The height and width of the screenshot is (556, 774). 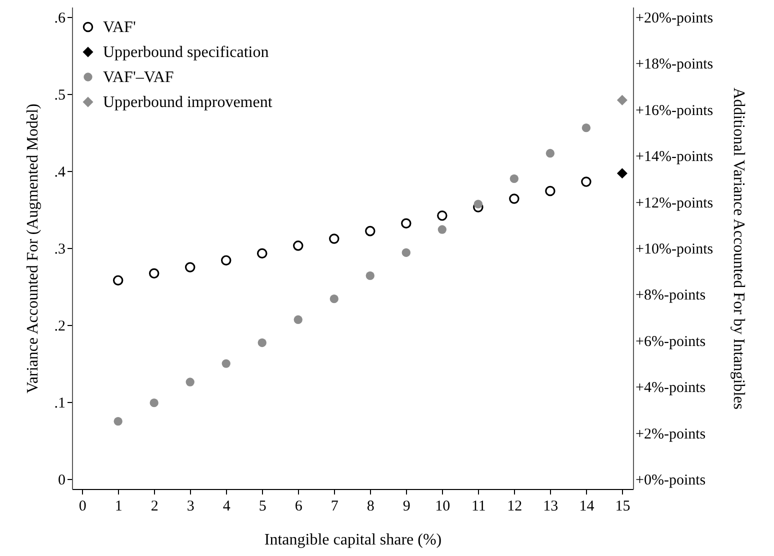 I want to click on x-tick-label: 1, so click(x=118, y=506).